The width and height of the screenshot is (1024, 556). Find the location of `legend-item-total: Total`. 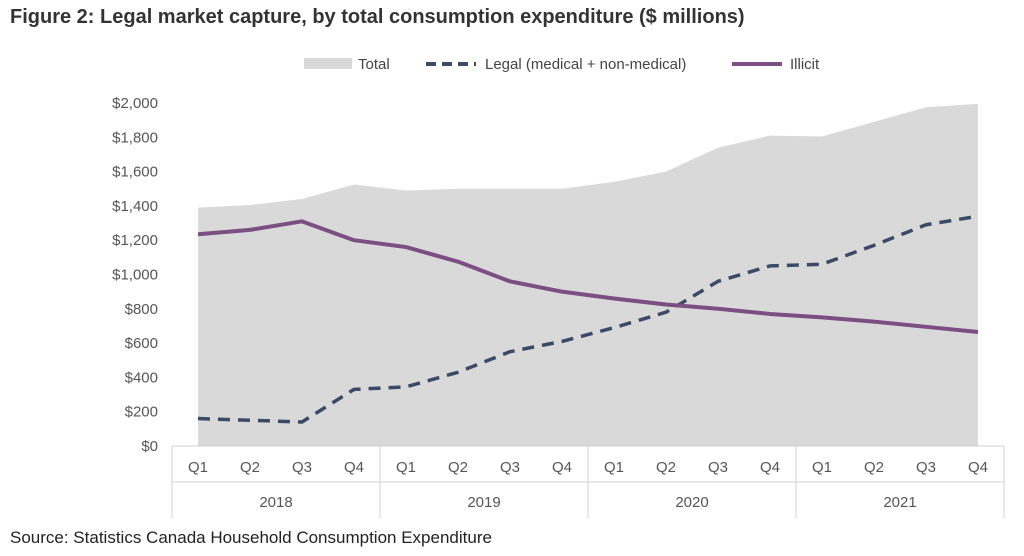

legend-item-total: Total is located at coordinates (347, 64).